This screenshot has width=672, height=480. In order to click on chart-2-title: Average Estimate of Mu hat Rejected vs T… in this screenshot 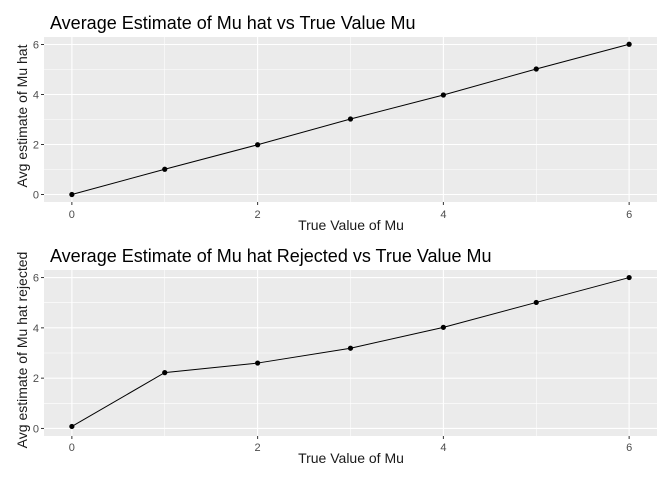, I will do `click(271, 256)`.